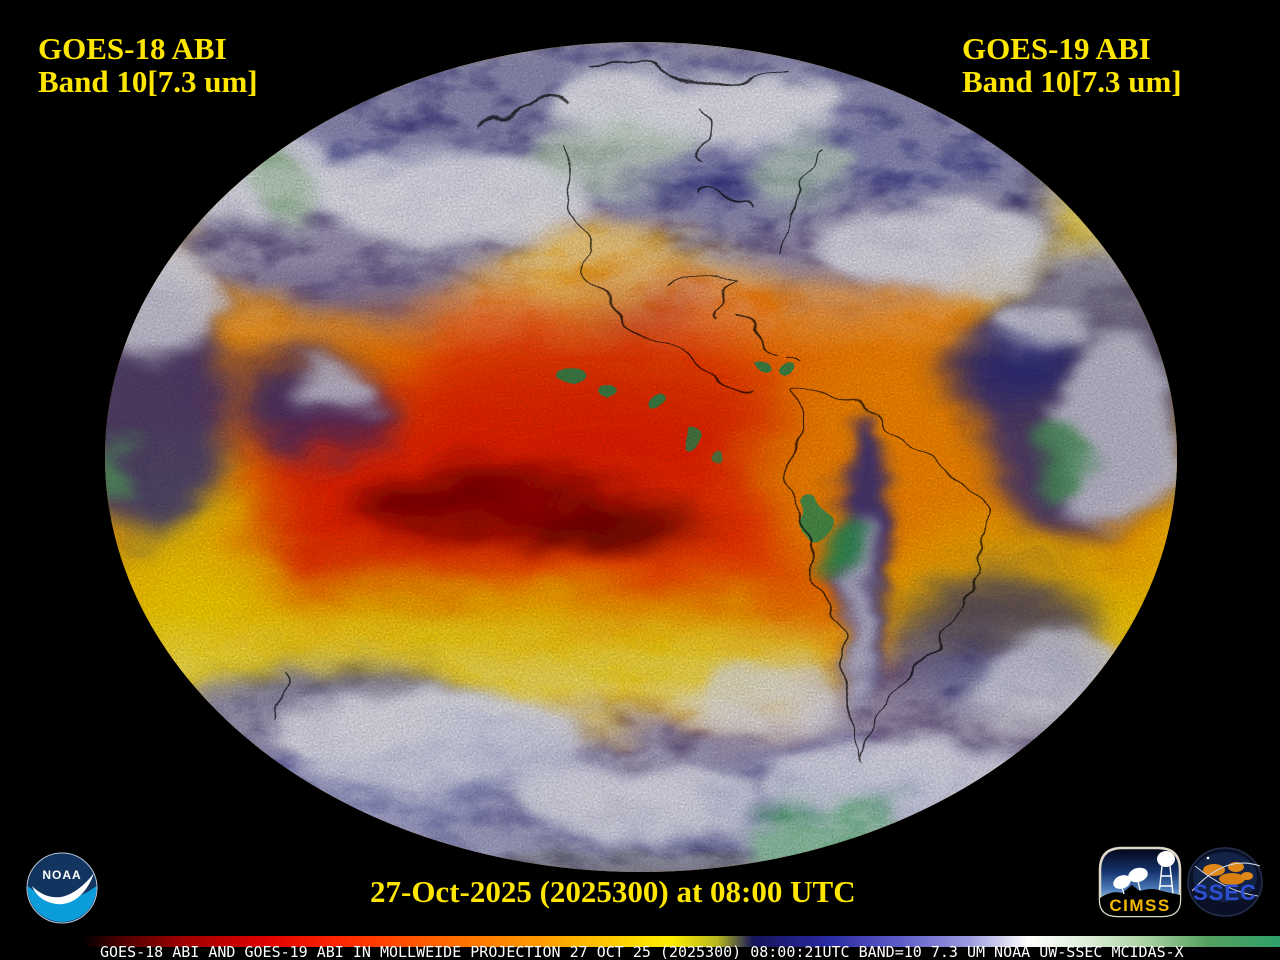 Image resolution: width=1280 pixels, height=960 pixels. What do you see at coordinates (1225, 892) in the screenshot?
I see `ssec-logo-text: SSEC` at bounding box center [1225, 892].